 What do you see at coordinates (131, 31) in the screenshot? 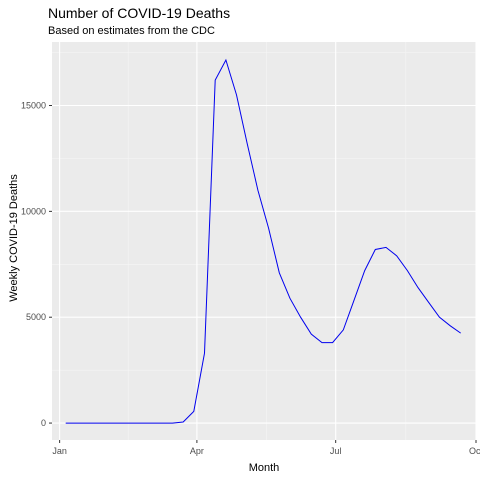
I see `chart-subtitle: Based on estimates from the CDC` at bounding box center [131, 31].